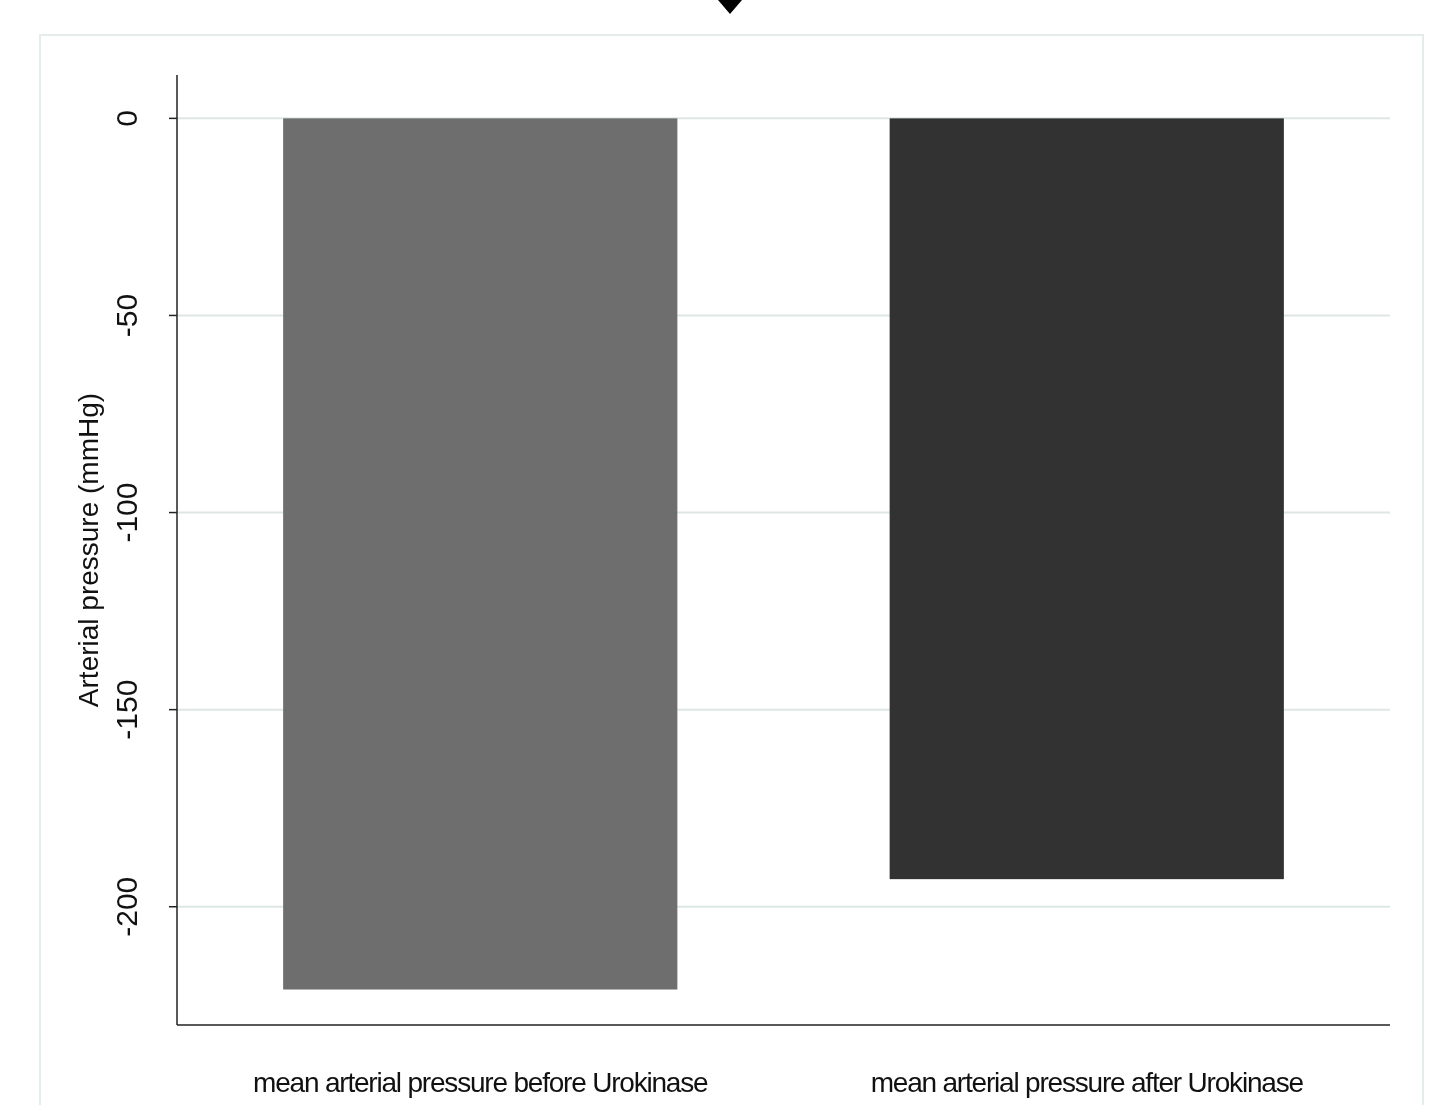  I want to click on y-tick-label: 0, so click(126, 118).